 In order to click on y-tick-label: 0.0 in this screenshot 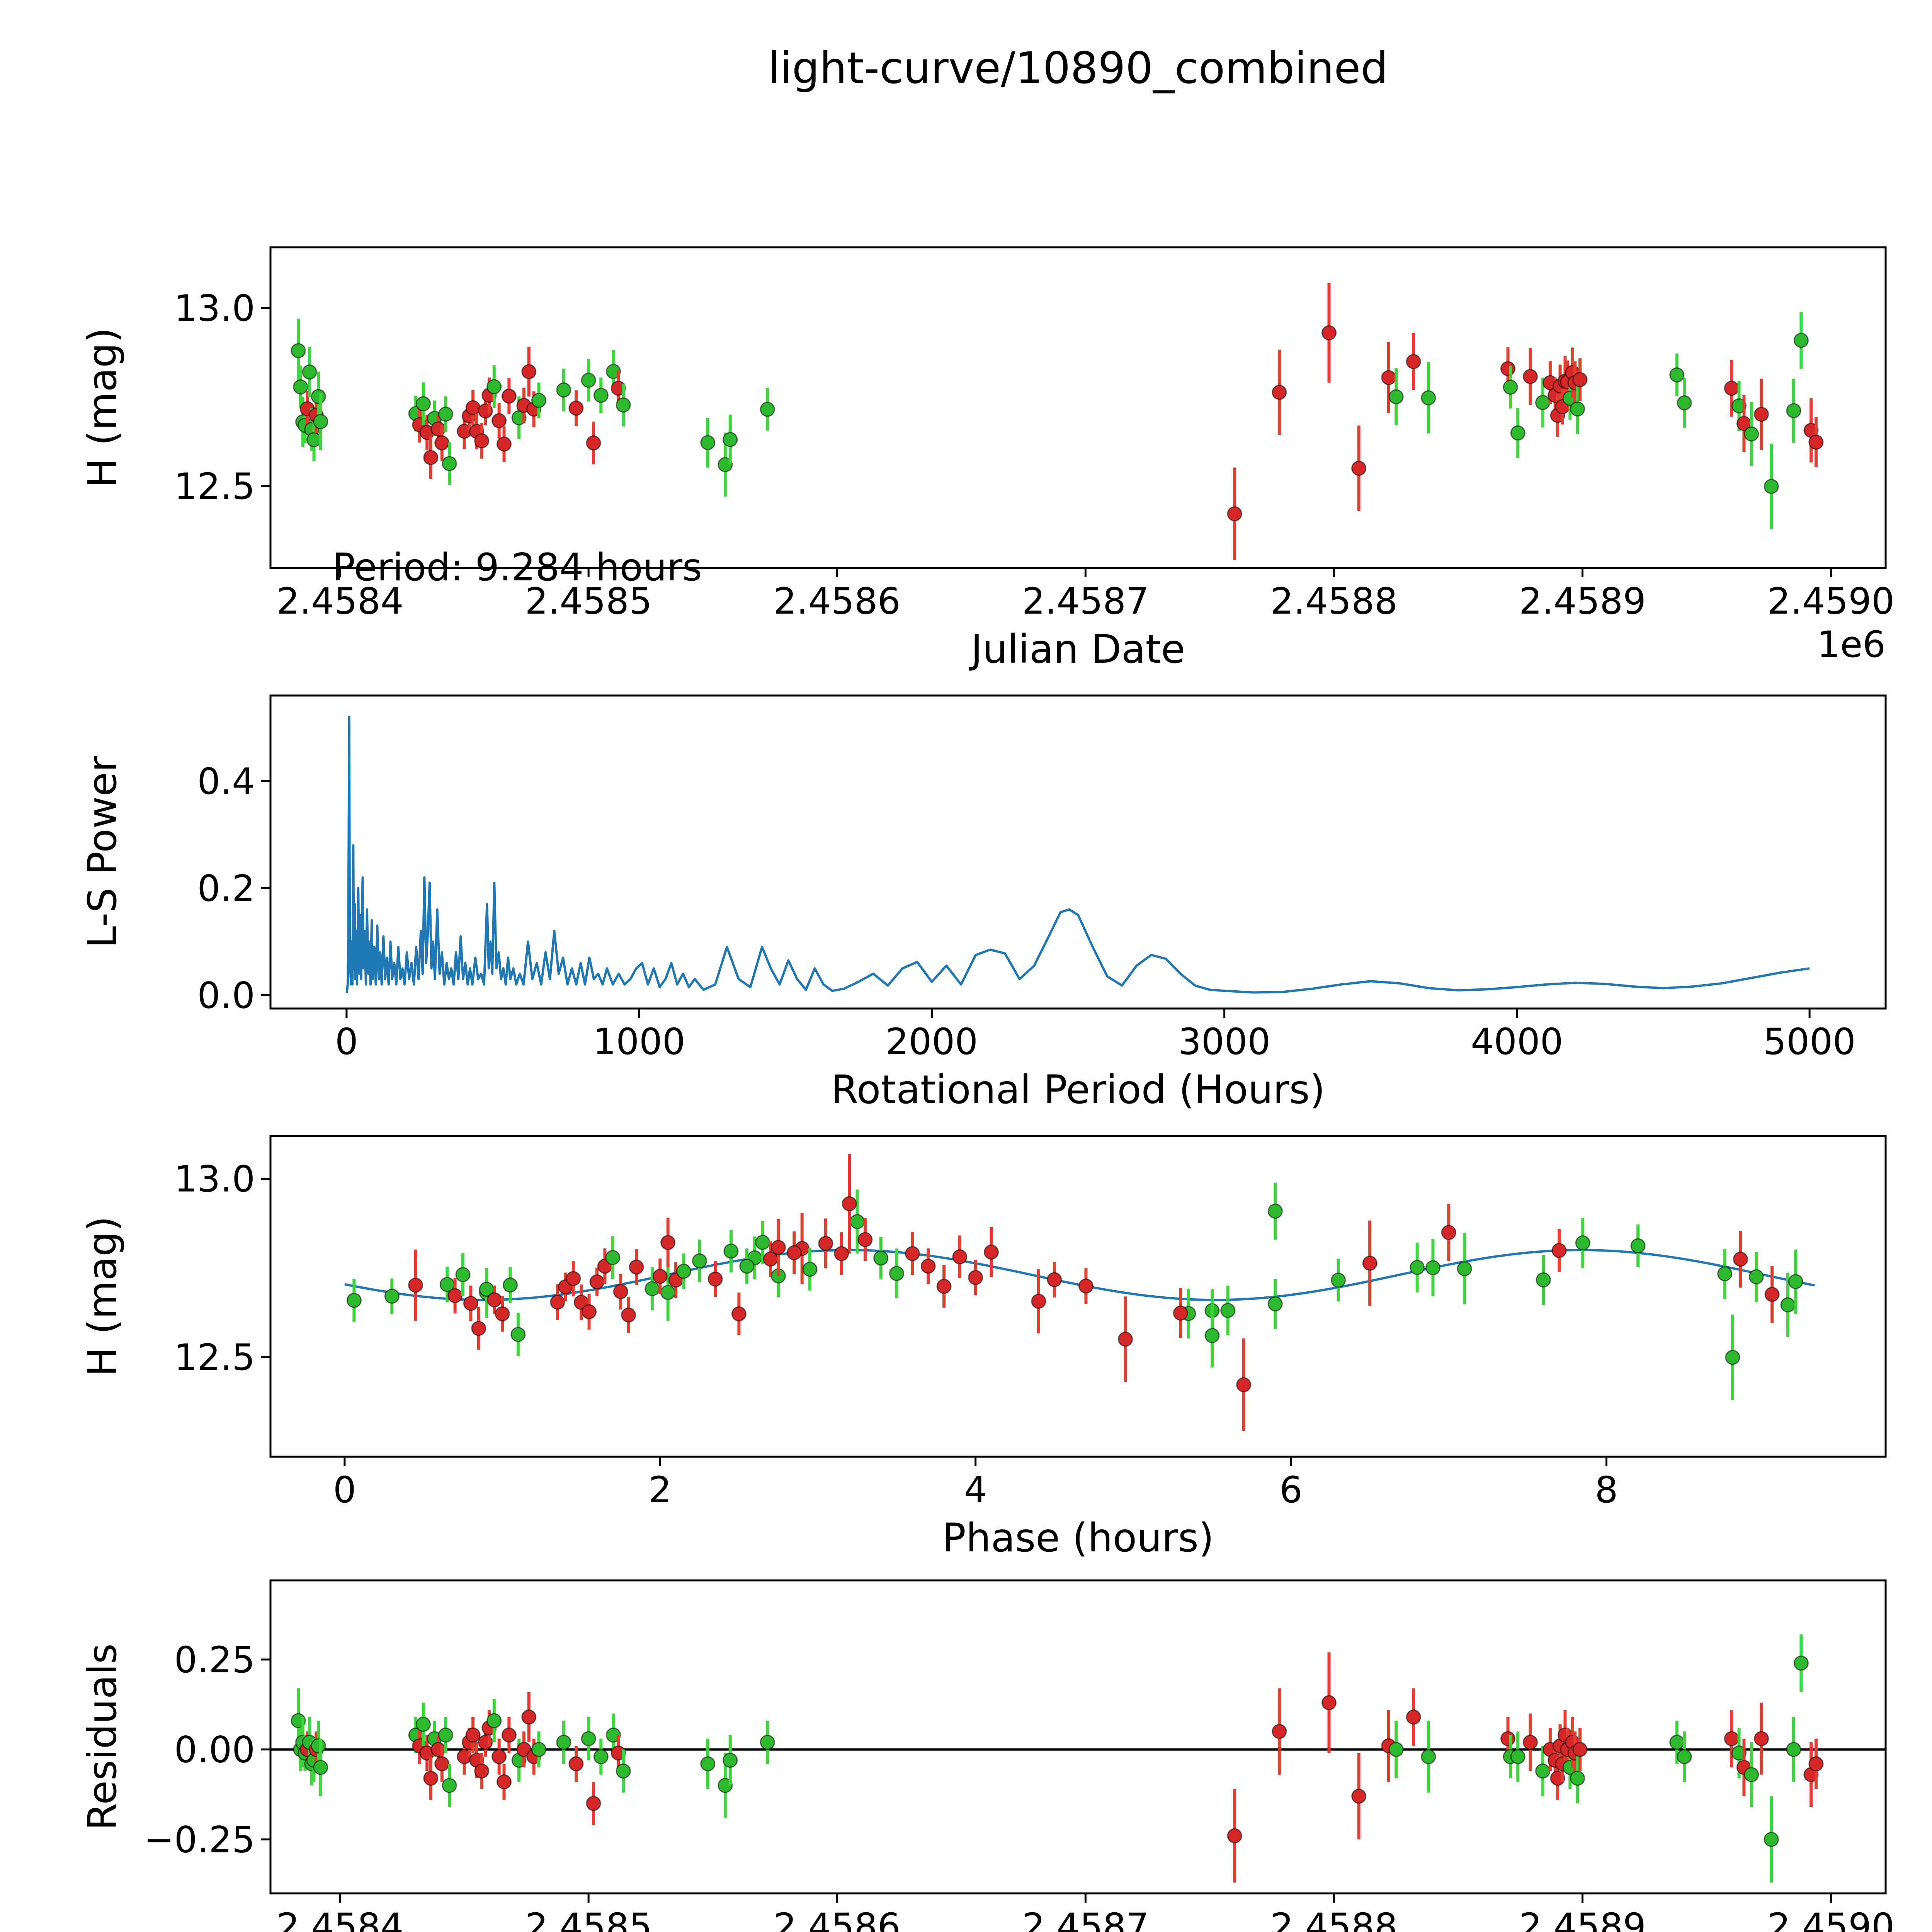, I will do `click(226, 996)`.